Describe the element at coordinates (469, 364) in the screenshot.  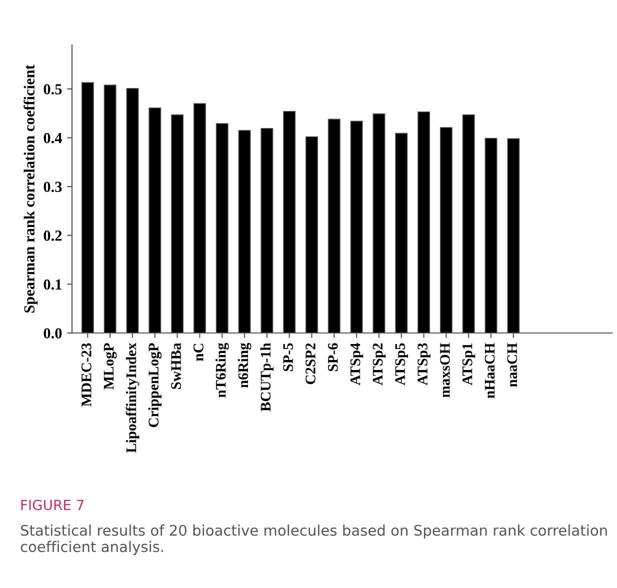
I see `x-tick-label: ATSp1` at that location.